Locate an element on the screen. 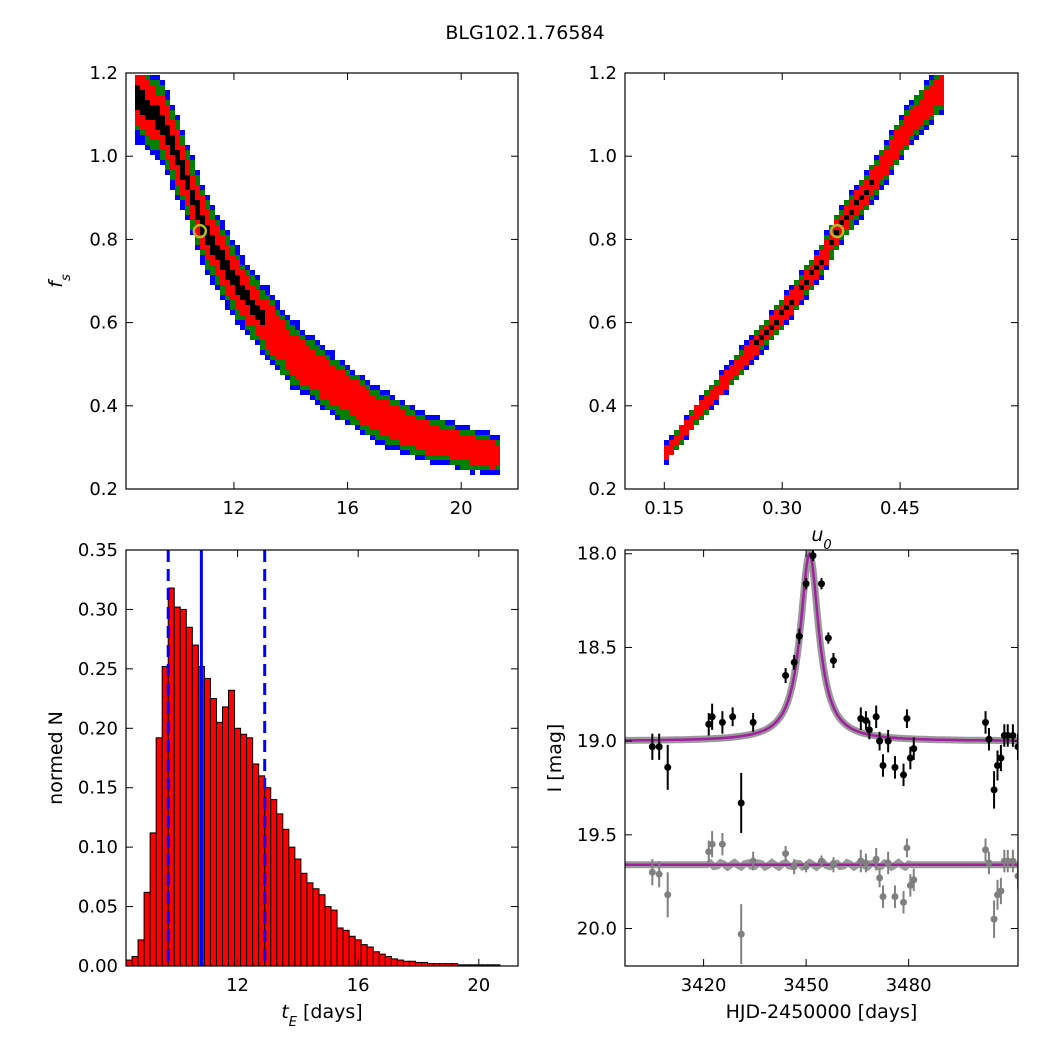  y-tick-label: 0.20 is located at coordinates (98, 728).